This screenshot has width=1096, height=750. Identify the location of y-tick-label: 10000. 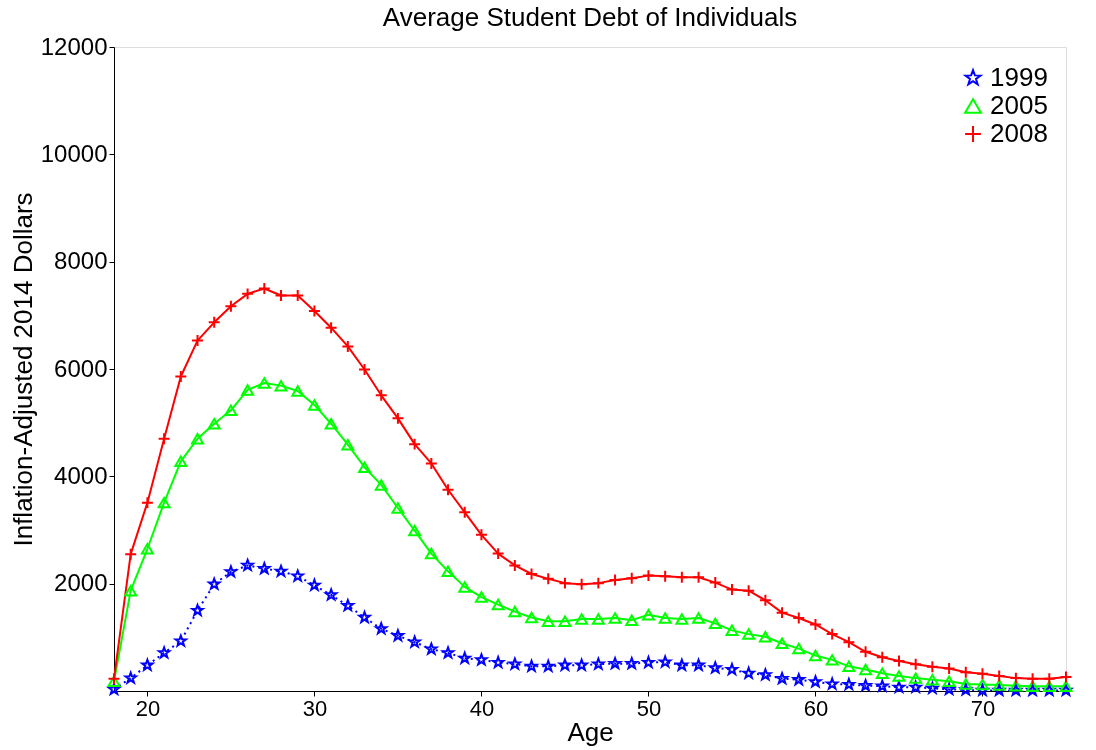
(74, 153).